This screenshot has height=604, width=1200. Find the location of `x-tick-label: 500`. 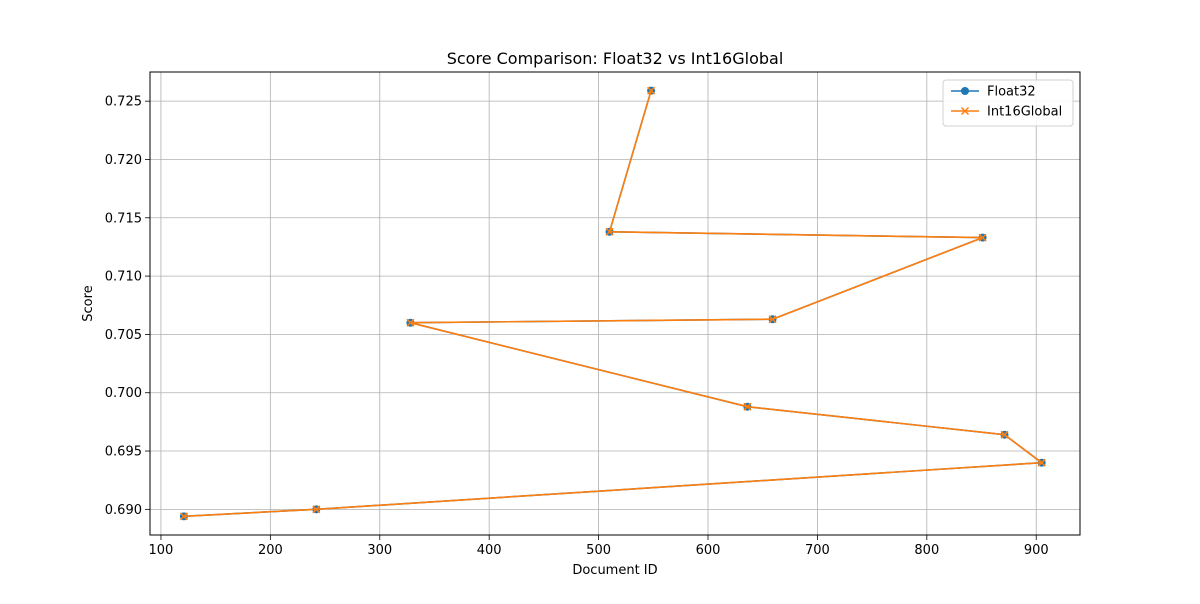

x-tick-label: 500 is located at coordinates (598, 550).